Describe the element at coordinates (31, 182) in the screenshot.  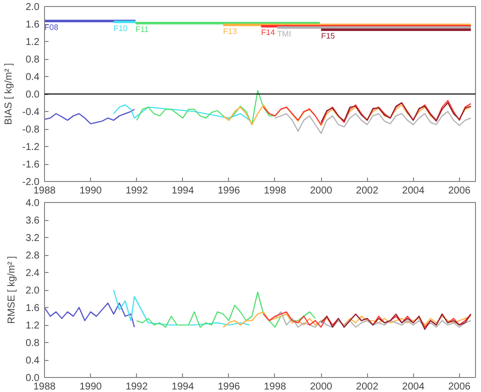
I see `y-tick-label: -2.0` at that location.